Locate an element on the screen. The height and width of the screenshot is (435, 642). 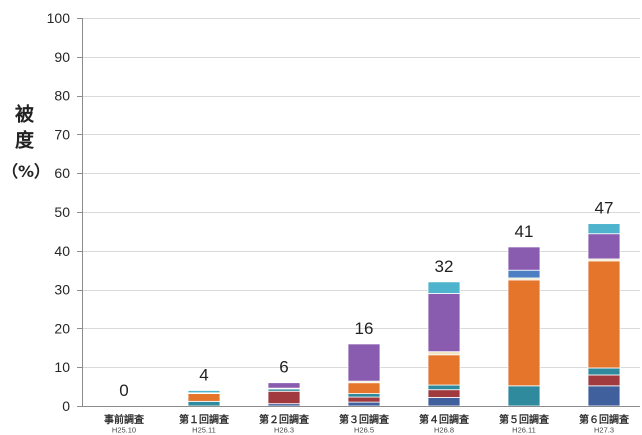
data-label: 6 is located at coordinates (283, 367).